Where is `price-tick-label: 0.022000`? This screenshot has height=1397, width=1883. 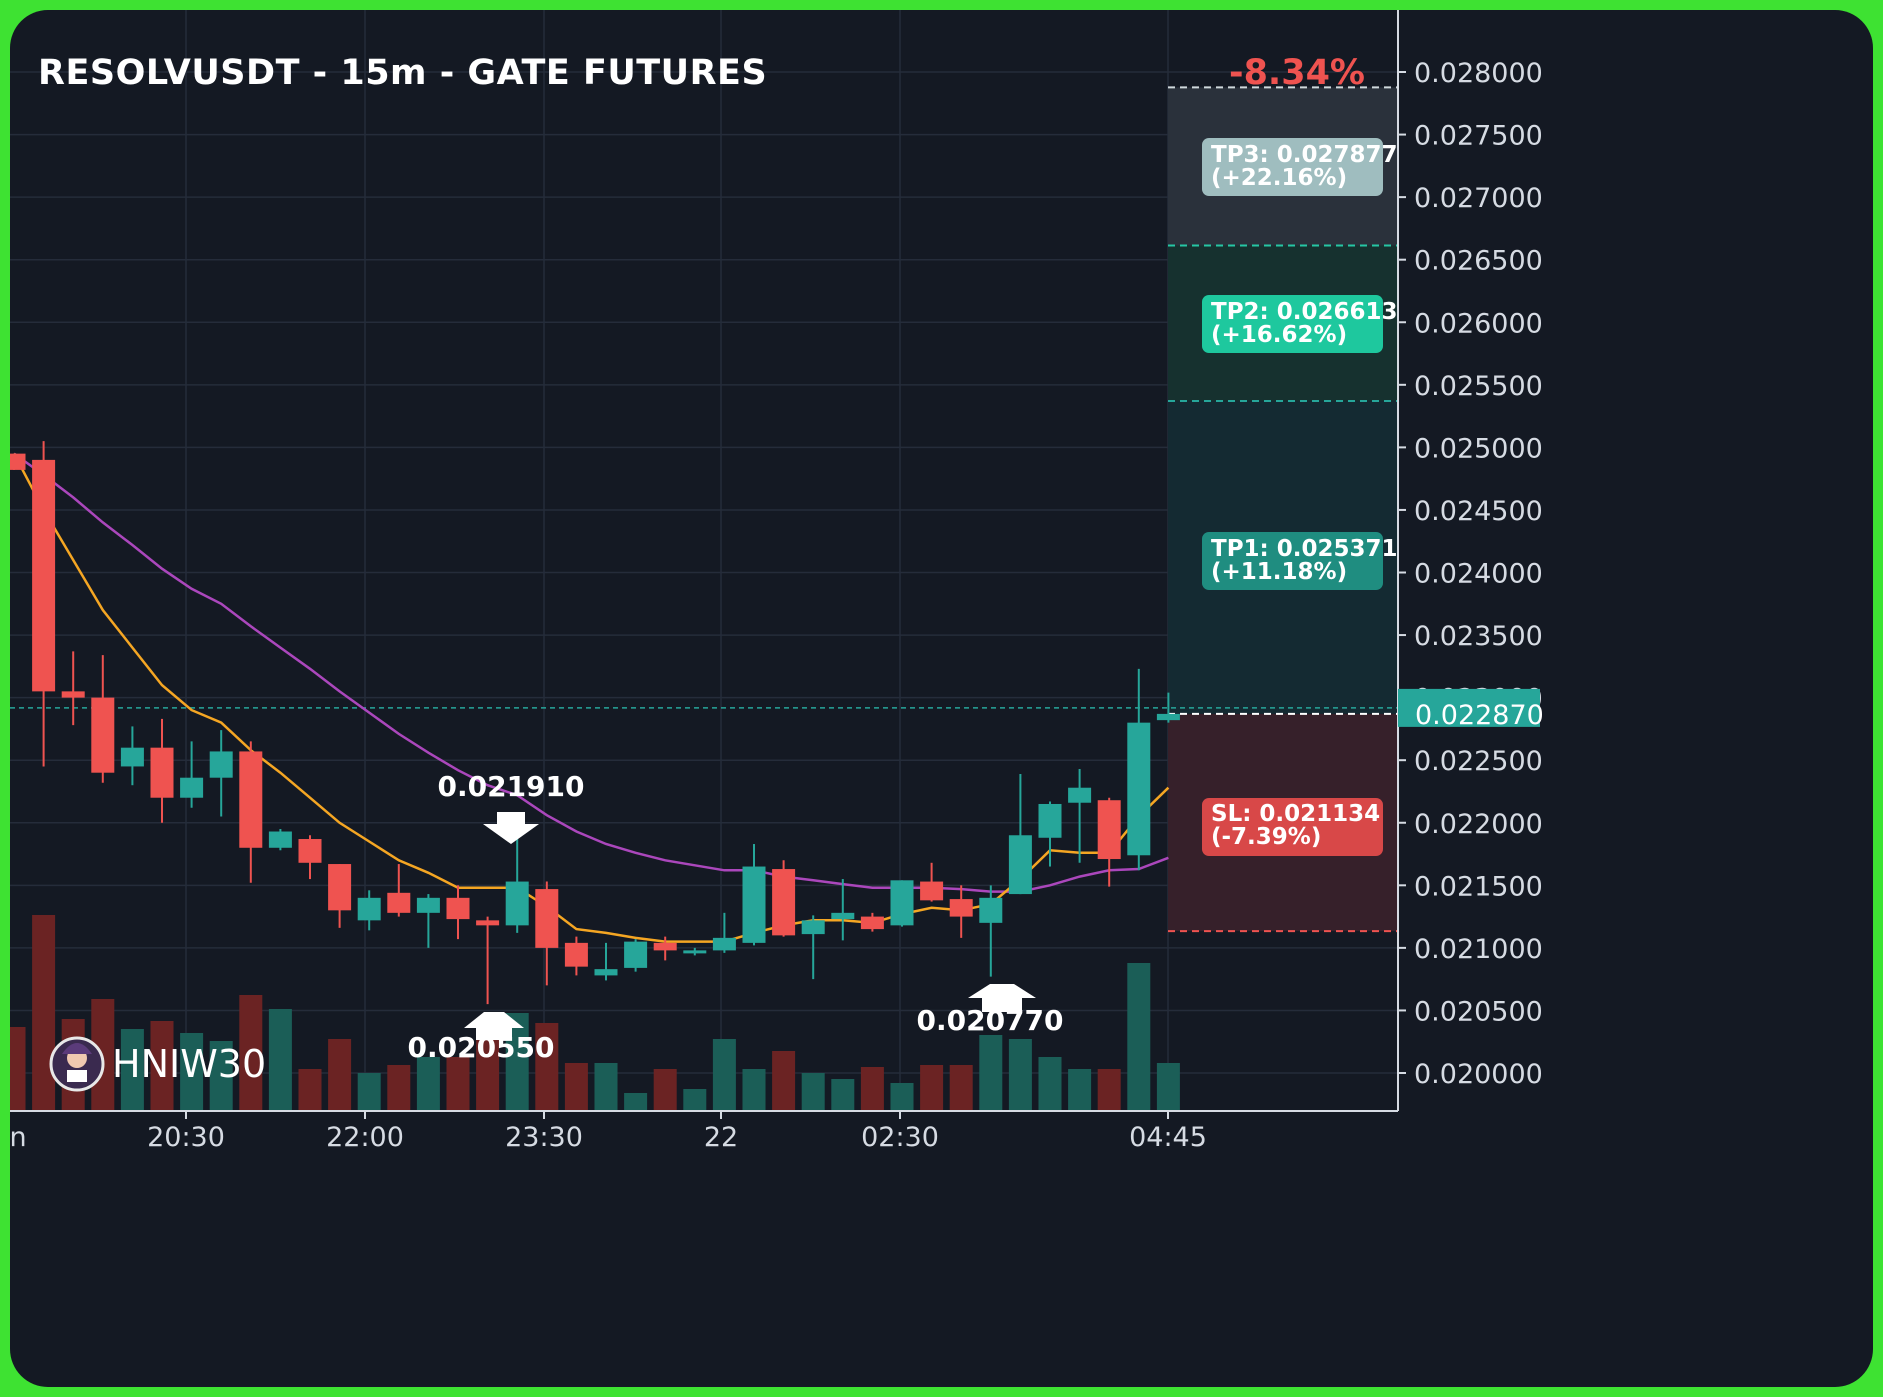 price-tick-label: 0.022000 is located at coordinates (1478, 824).